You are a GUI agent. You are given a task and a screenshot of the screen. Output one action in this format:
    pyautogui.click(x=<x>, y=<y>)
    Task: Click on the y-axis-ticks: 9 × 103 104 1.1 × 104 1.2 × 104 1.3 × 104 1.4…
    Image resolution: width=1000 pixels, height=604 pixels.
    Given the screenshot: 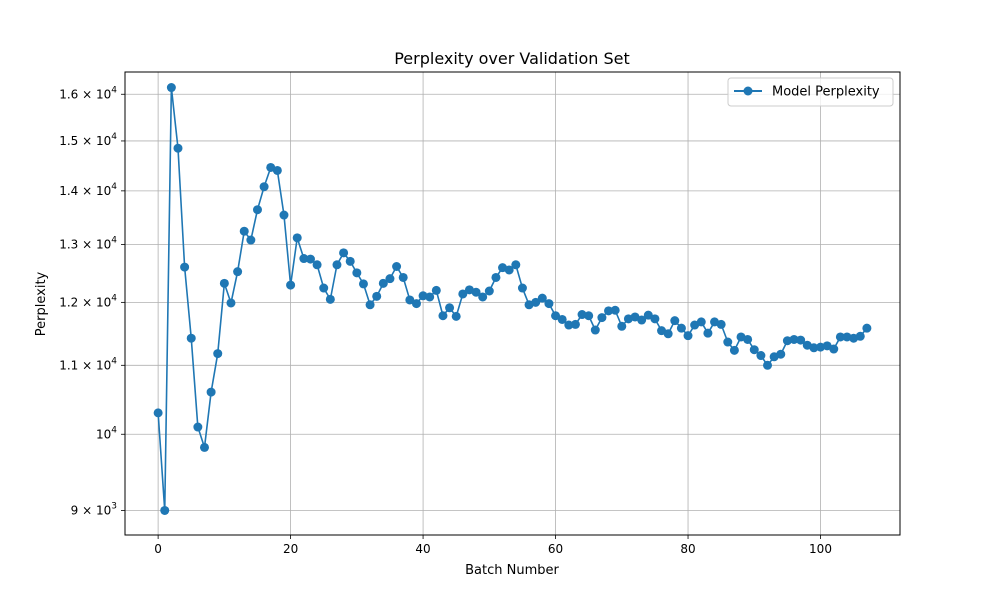 What is the action you would take?
    pyautogui.click(x=92, y=301)
    